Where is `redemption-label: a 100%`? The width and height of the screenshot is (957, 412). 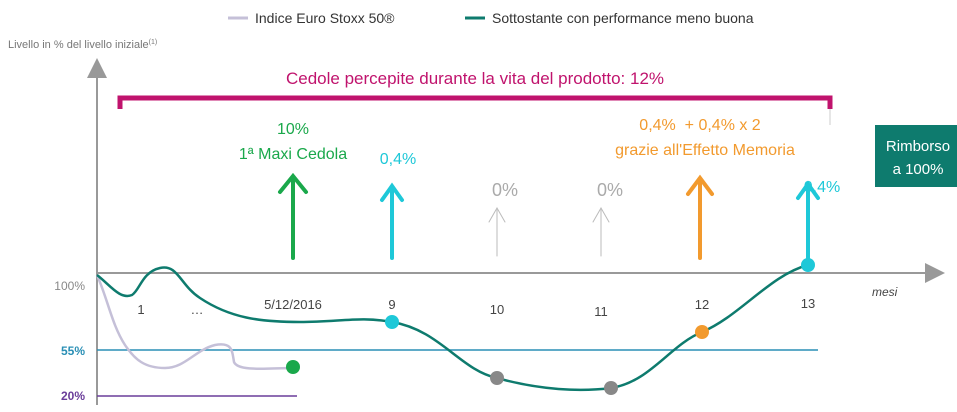
redemption-label: a 100% is located at coordinates (918, 169).